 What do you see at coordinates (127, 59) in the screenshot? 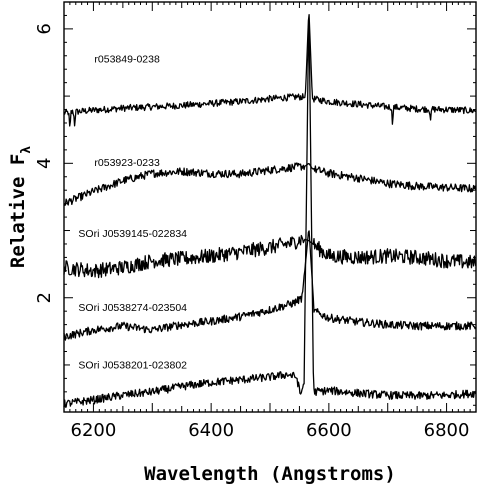
I see `series-label: r053849-0238` at bounding box center [127, 59].